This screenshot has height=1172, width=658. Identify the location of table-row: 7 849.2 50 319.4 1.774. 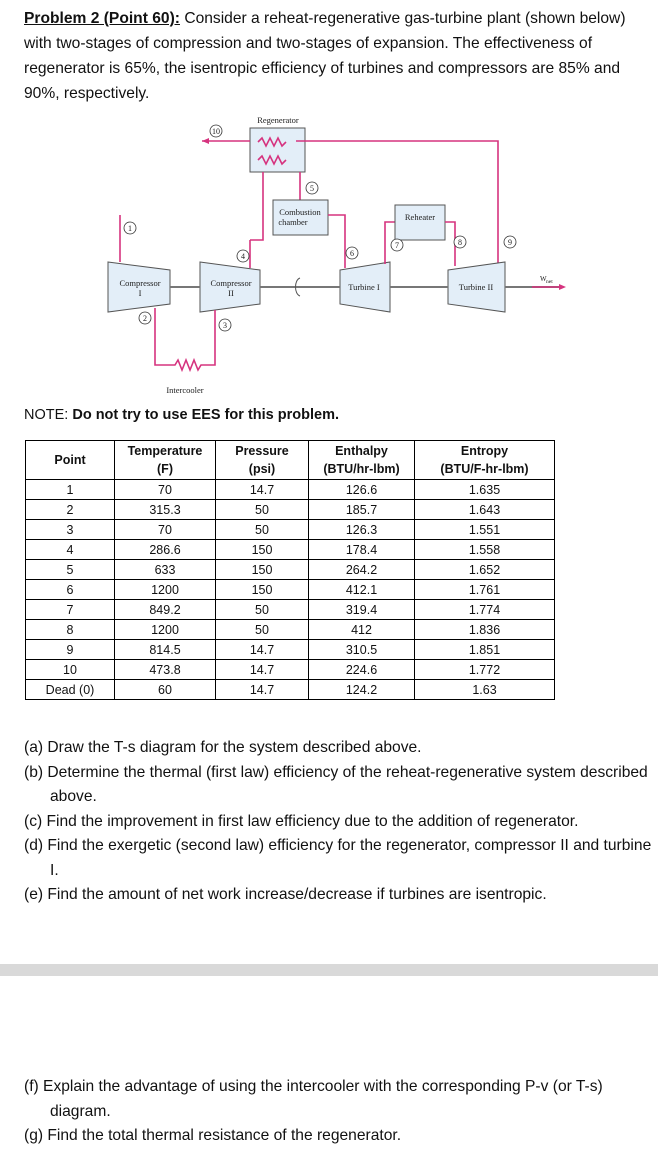
(290, 609).